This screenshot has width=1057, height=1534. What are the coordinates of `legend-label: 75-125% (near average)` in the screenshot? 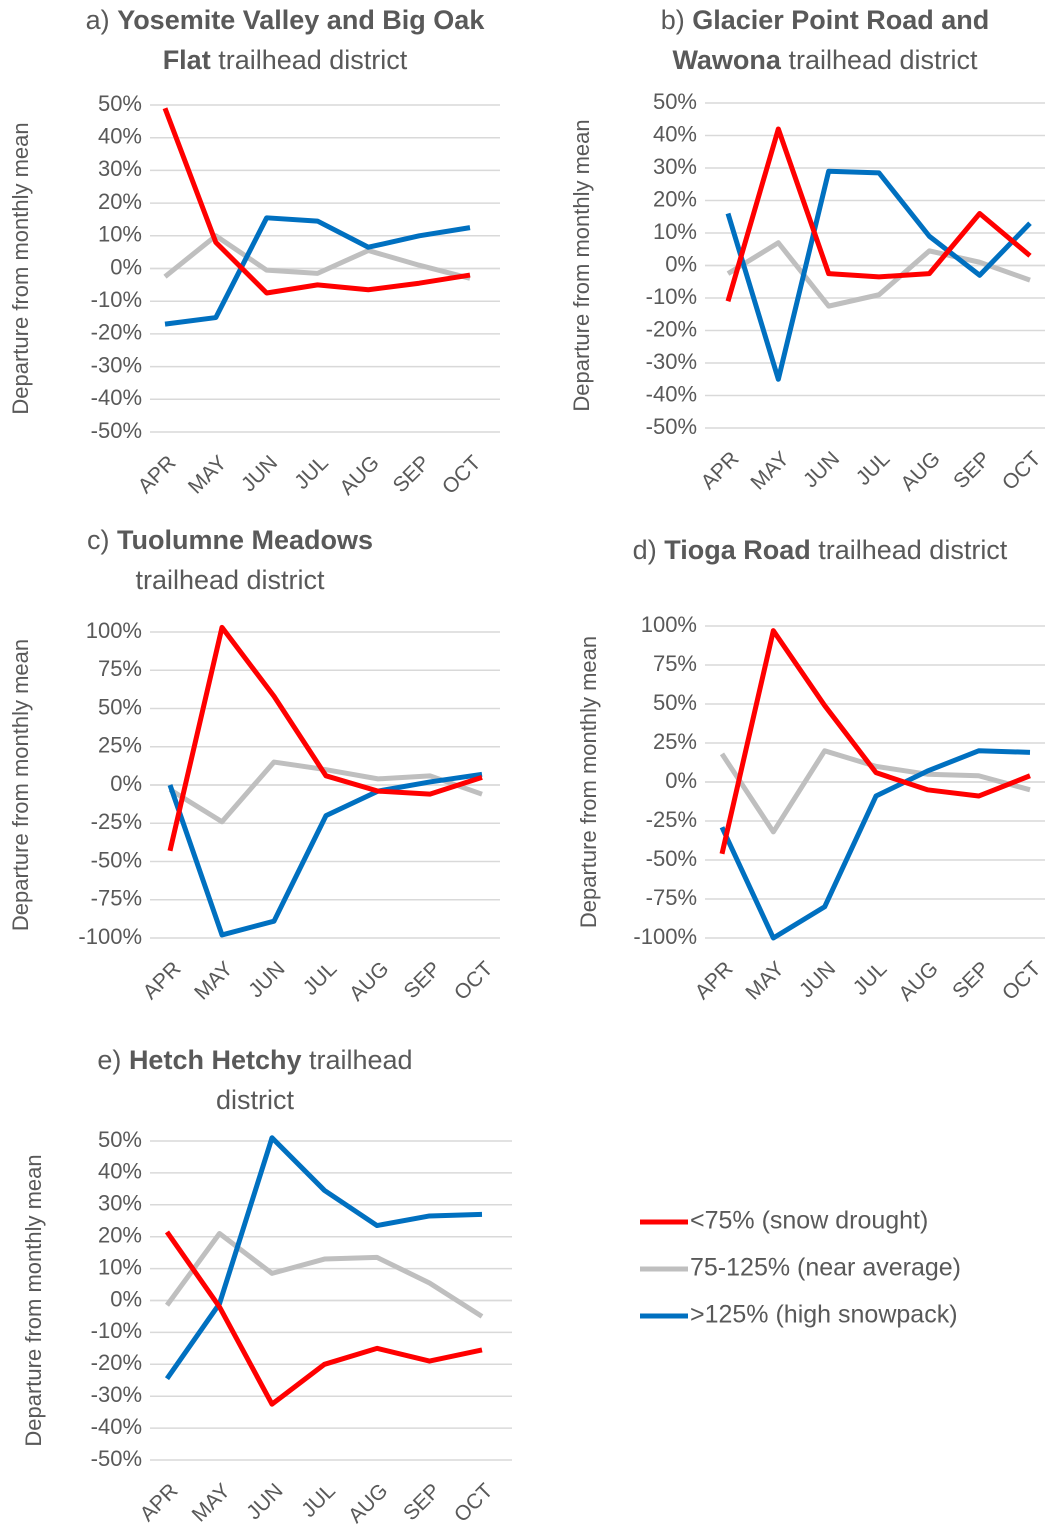 It's located at (825, 1268).